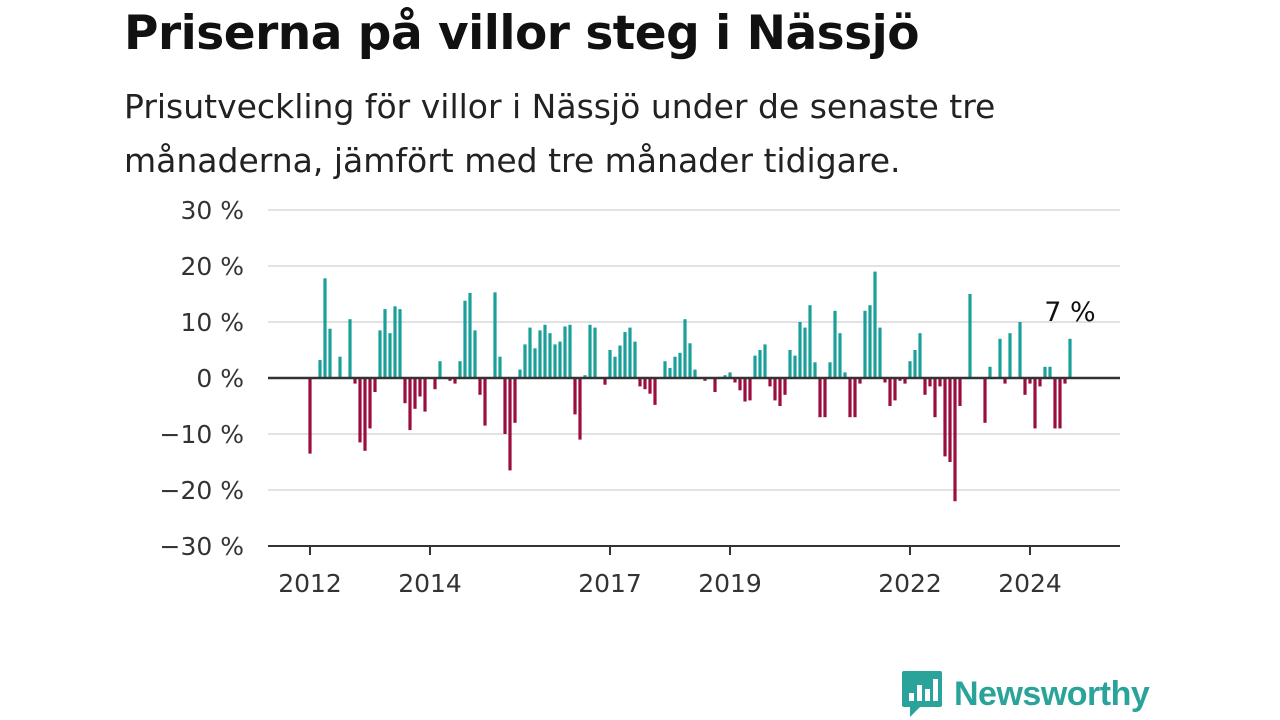 The width and height of the screenshot is (1280, 720). What do you see at coordinates (910, 583) in the screenshot?
I see `x-tick-label: 2022` at bounding box center [910, 583].